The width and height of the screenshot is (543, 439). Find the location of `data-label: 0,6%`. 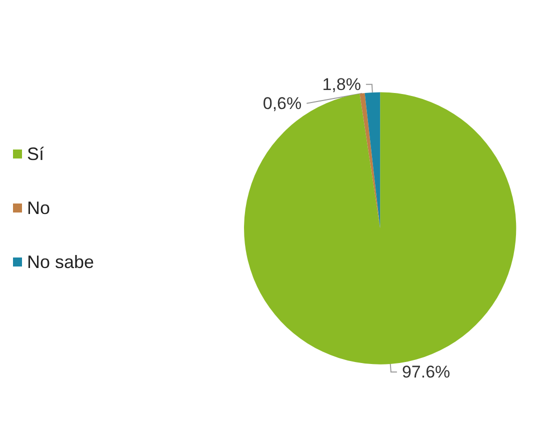

data-label: 0,6% is located at coordinates (282, 103).